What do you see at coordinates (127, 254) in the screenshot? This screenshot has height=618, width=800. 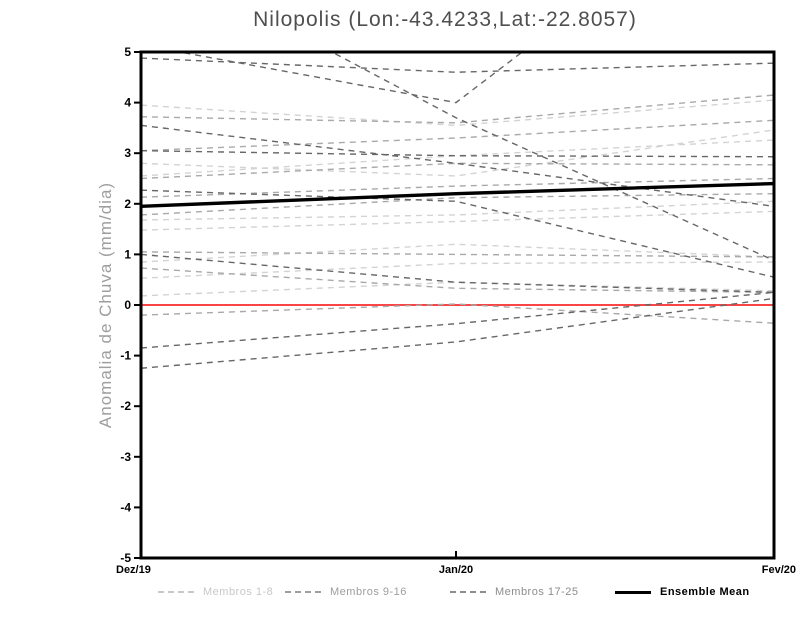 I see `y-tick-label: 1` at bounding box center [127, 254].